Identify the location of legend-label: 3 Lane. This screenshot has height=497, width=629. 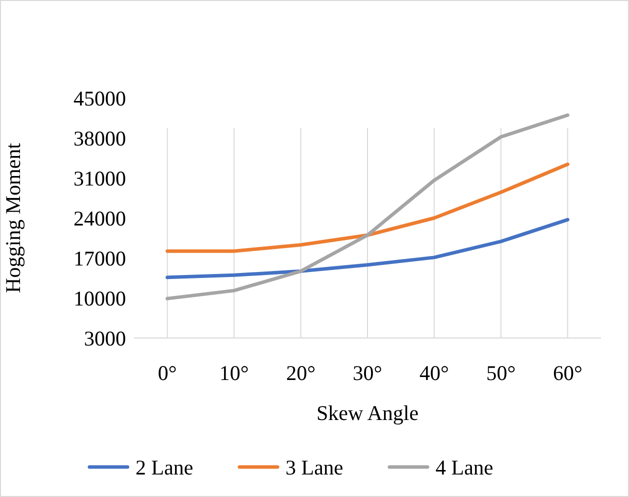
(315, 467).